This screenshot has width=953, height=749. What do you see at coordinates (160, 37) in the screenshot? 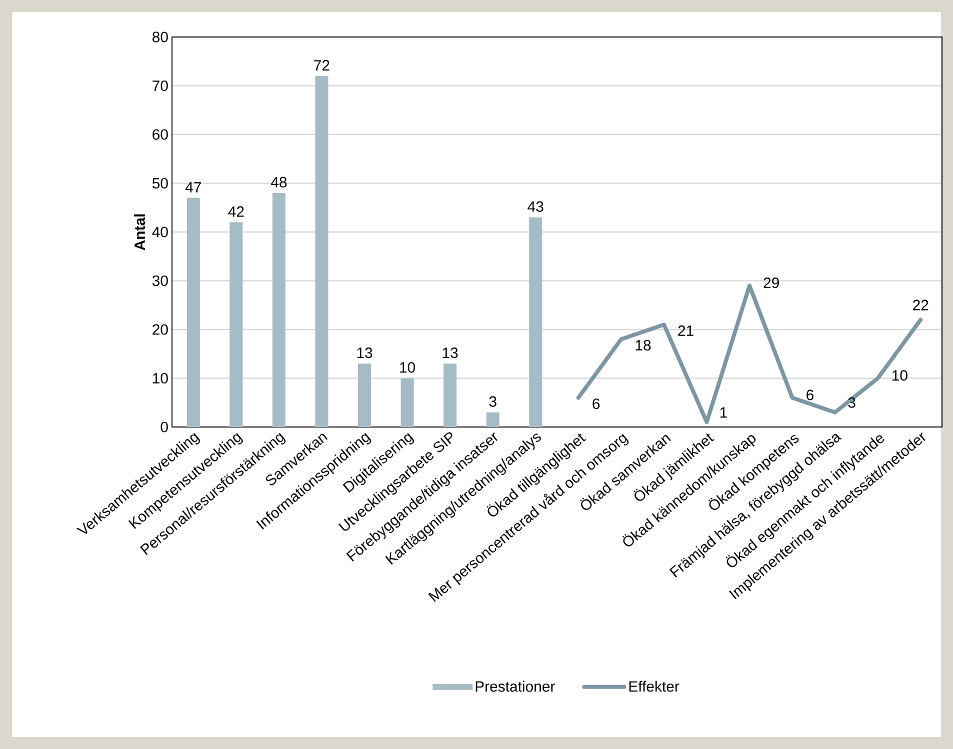
I see `y-tick-label: 80` at bounding box center [160, 37].